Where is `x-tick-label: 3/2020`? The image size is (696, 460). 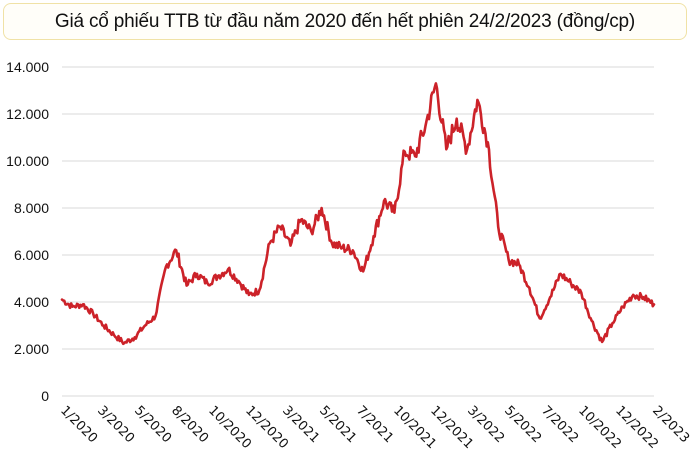
x-tick-label: 3/2020 is located at coordinates (115, 424).